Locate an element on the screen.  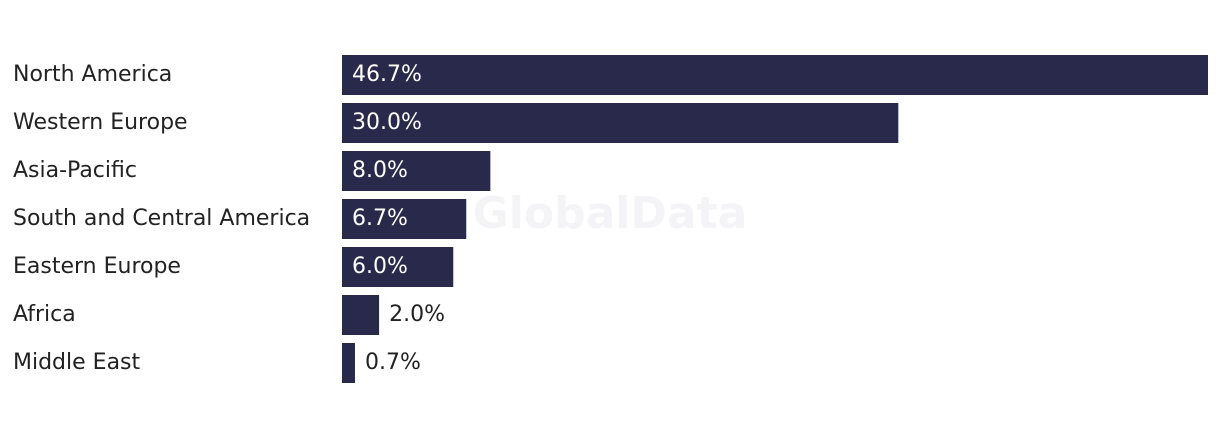
value-label: 6.0% is located at coordinates (380, 266).